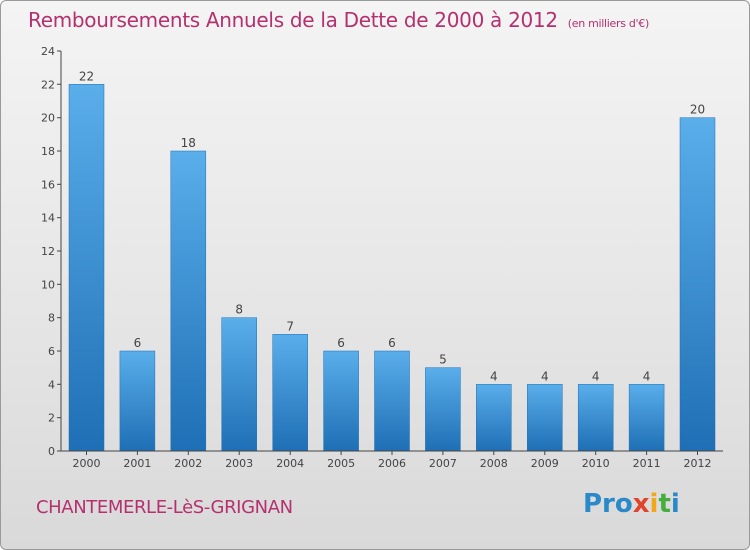 The width and height of the screenshot is (750, 550). Describe the element at coordinates (596, 463) in the screenshot. I see `x-tick-label-2010: 2010` at that location.